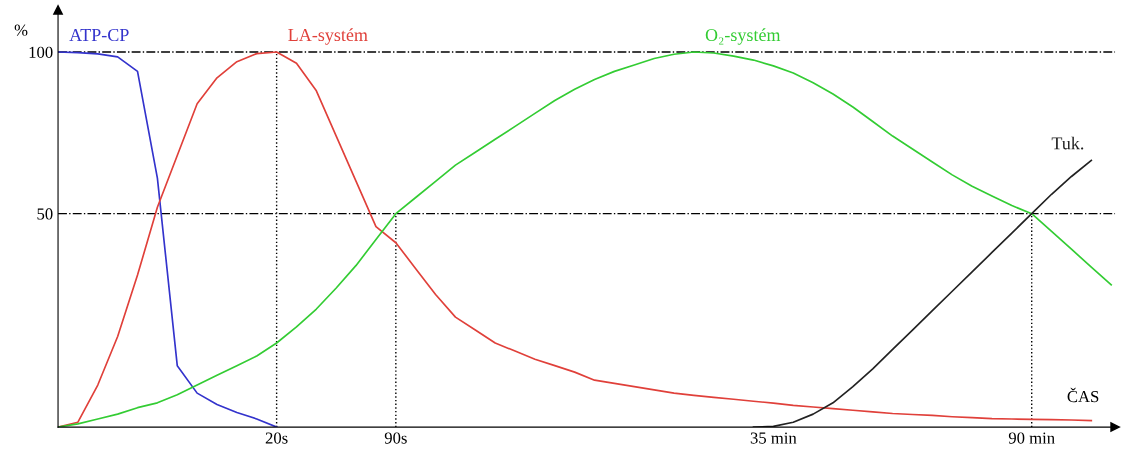 Image resolution: width=1127 pixels, height=474 pixels. Describe the element at coordinates (21, 30) in the screenshot. I see `y-axis-title: %` at that location.